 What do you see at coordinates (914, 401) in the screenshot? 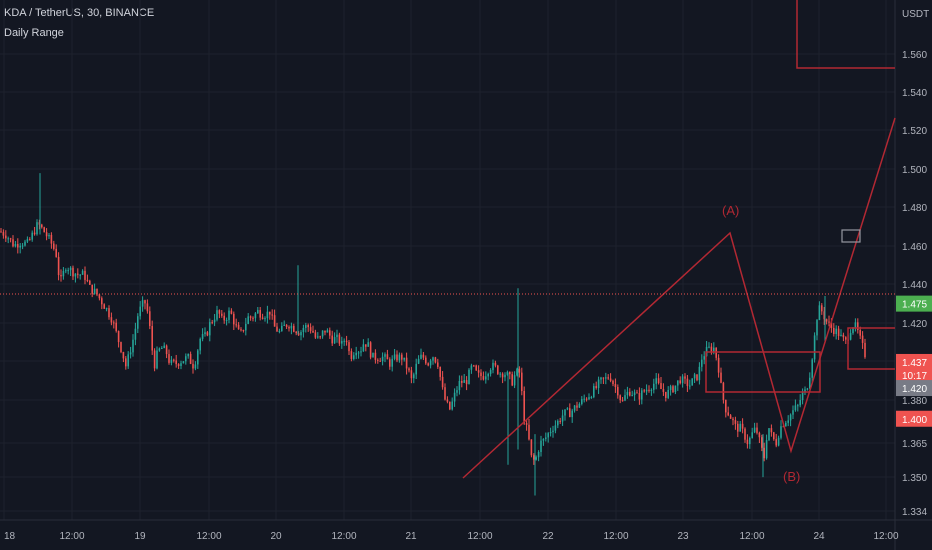
I see `y-tick-label: 1.380` at bounding box center [914, 401].